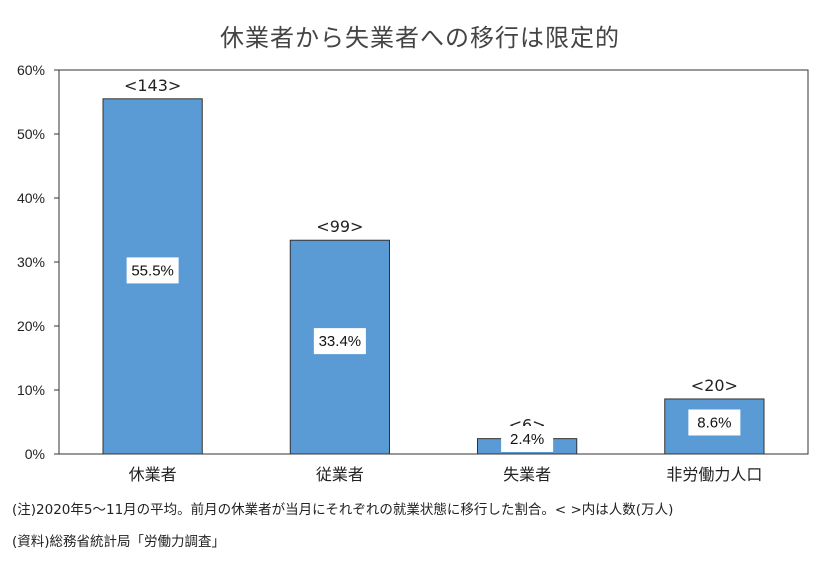  Describe the element at coordinates (31, 326) in the screenshot. I see `y-tick-label: 20%` at that location.